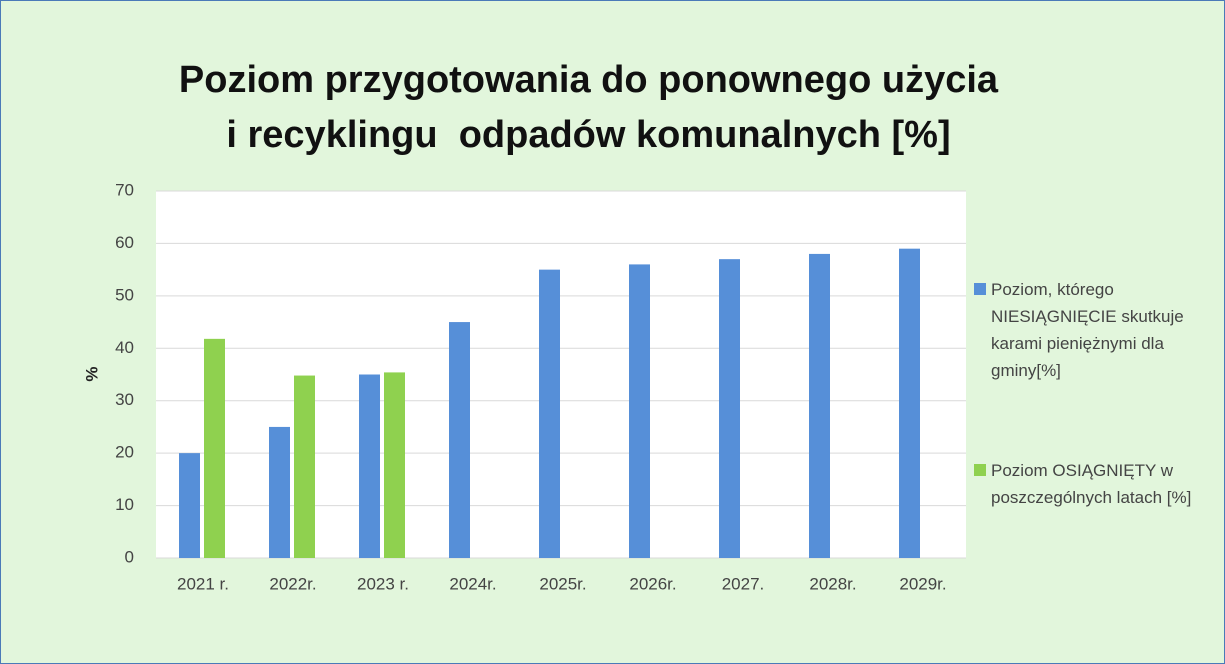 This screenshot has height=664, width=1225. I want to click on x-tick-label: 2028r., so click(832, 583).